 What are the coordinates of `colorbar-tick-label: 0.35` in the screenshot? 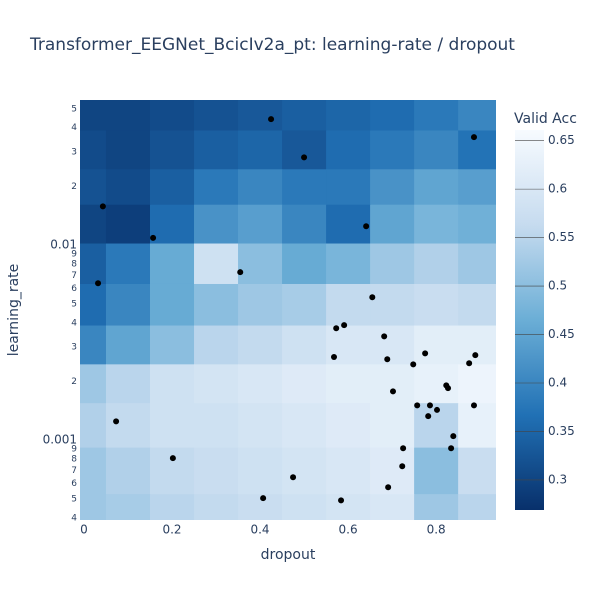 It's located at (561, 431).